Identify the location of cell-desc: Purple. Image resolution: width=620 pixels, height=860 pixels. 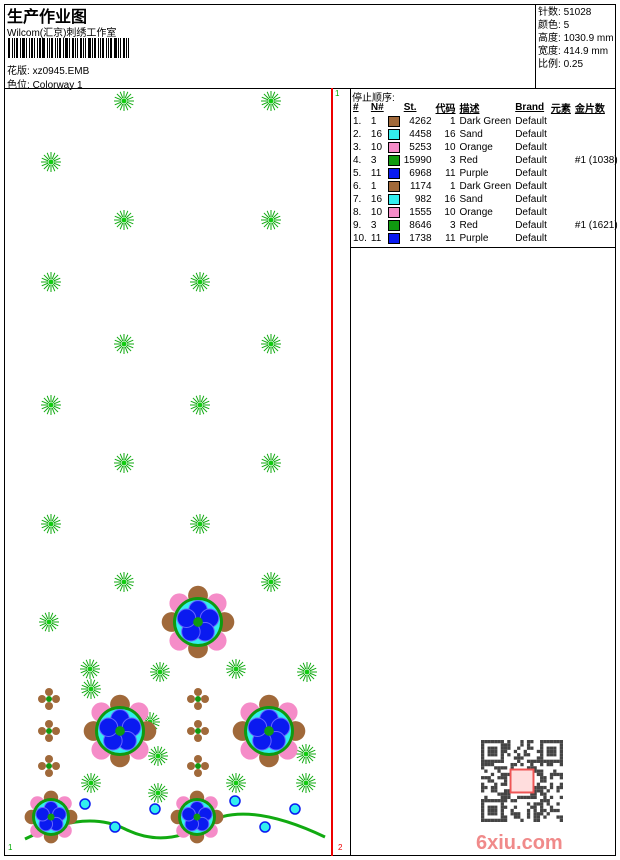
(474, 173).